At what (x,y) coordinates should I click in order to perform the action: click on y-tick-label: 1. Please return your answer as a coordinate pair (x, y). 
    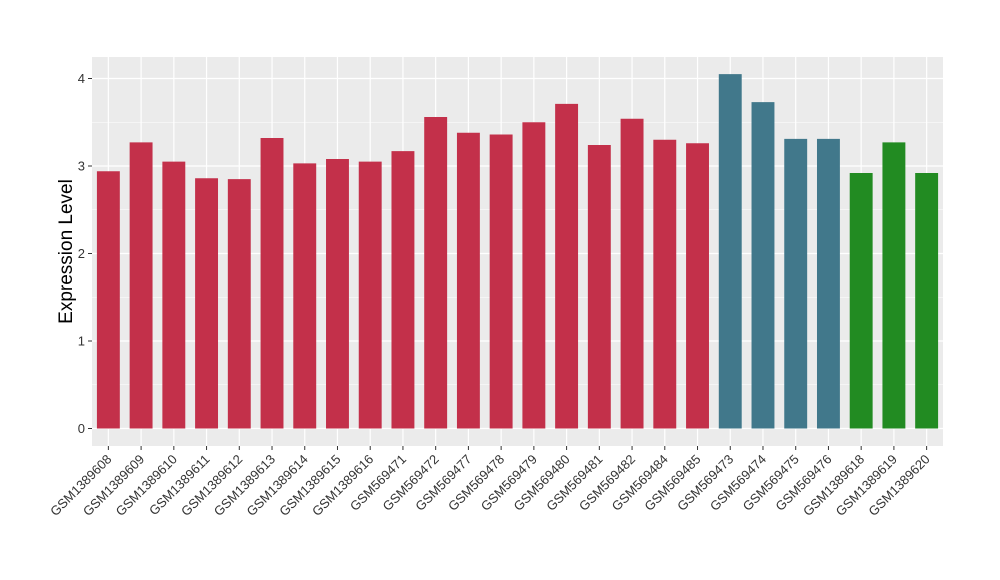
    Looking at the image, I should click on (81, 341).